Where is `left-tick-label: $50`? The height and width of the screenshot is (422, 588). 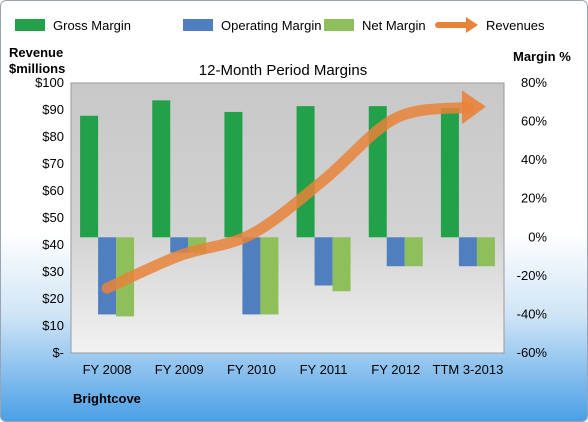 left-tick-label: $50 is located at coordinates (53, 217).